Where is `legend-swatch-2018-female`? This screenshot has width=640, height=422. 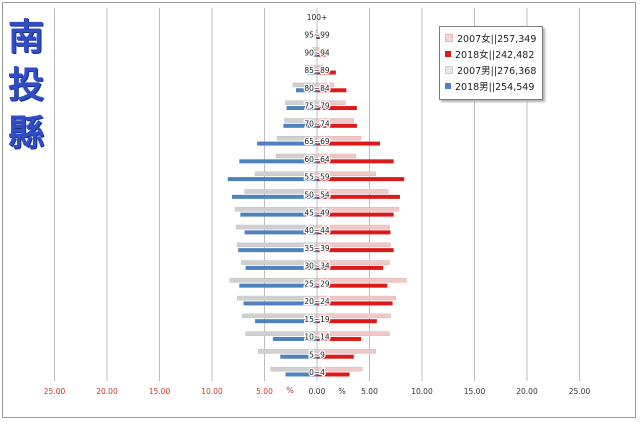 legend-swatch-2018-female is located at coordinates (448, 54).